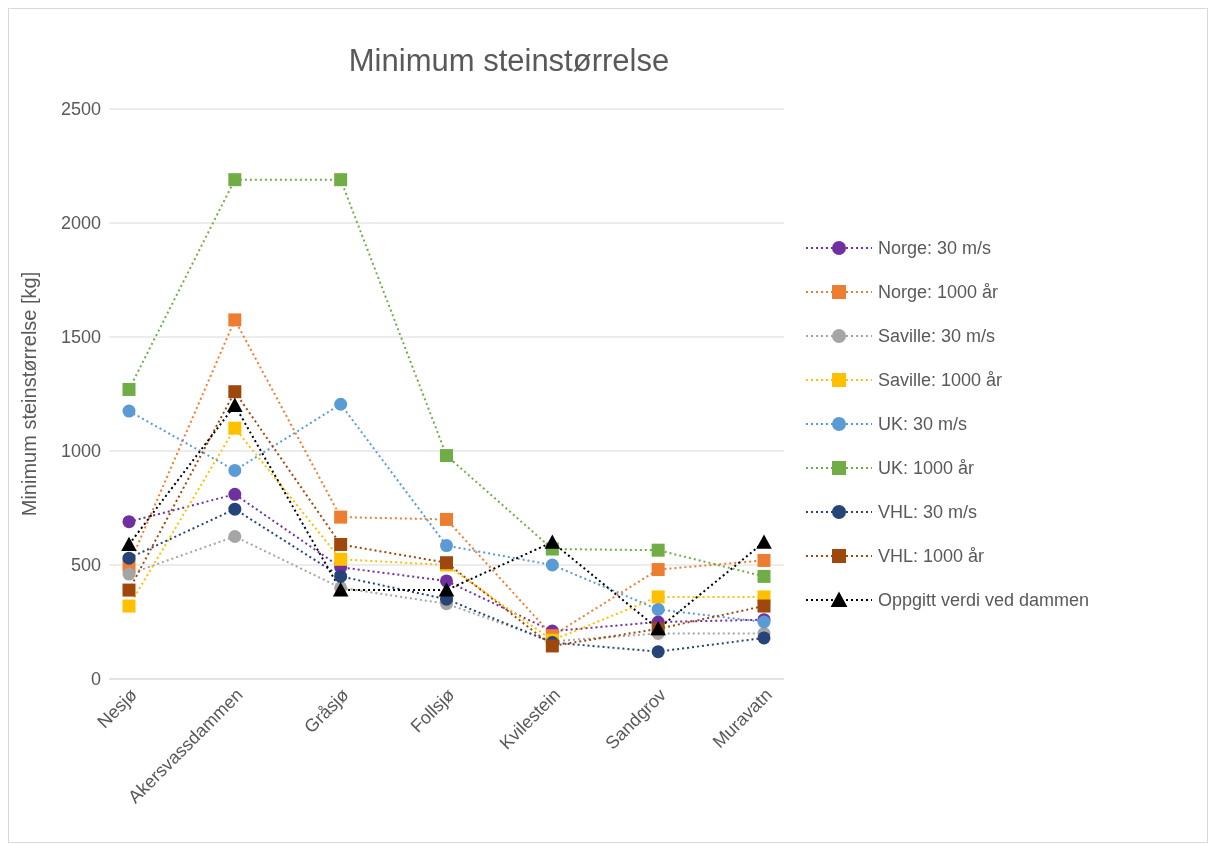 The image size is (1213, 848). Describe the element at coordinates (931, 556) in the screenshot. I see `legend-label: VHL: 1000 år` at that location.